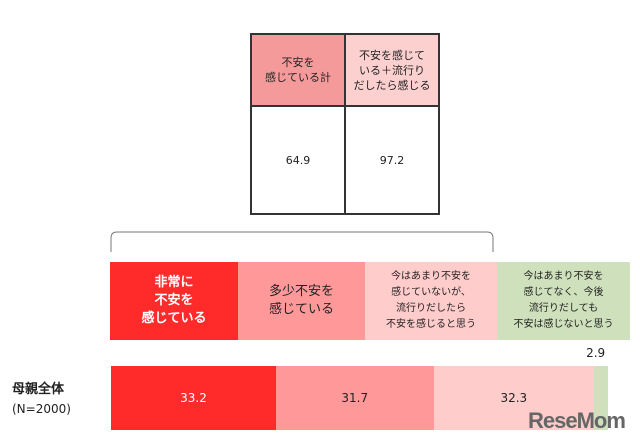 The image size is (640, 448). I want to click on legend-item: 今はあまり不安を 感じてなく、今後 流行りだしても 不安は感じないと思う, so click(563, 301).